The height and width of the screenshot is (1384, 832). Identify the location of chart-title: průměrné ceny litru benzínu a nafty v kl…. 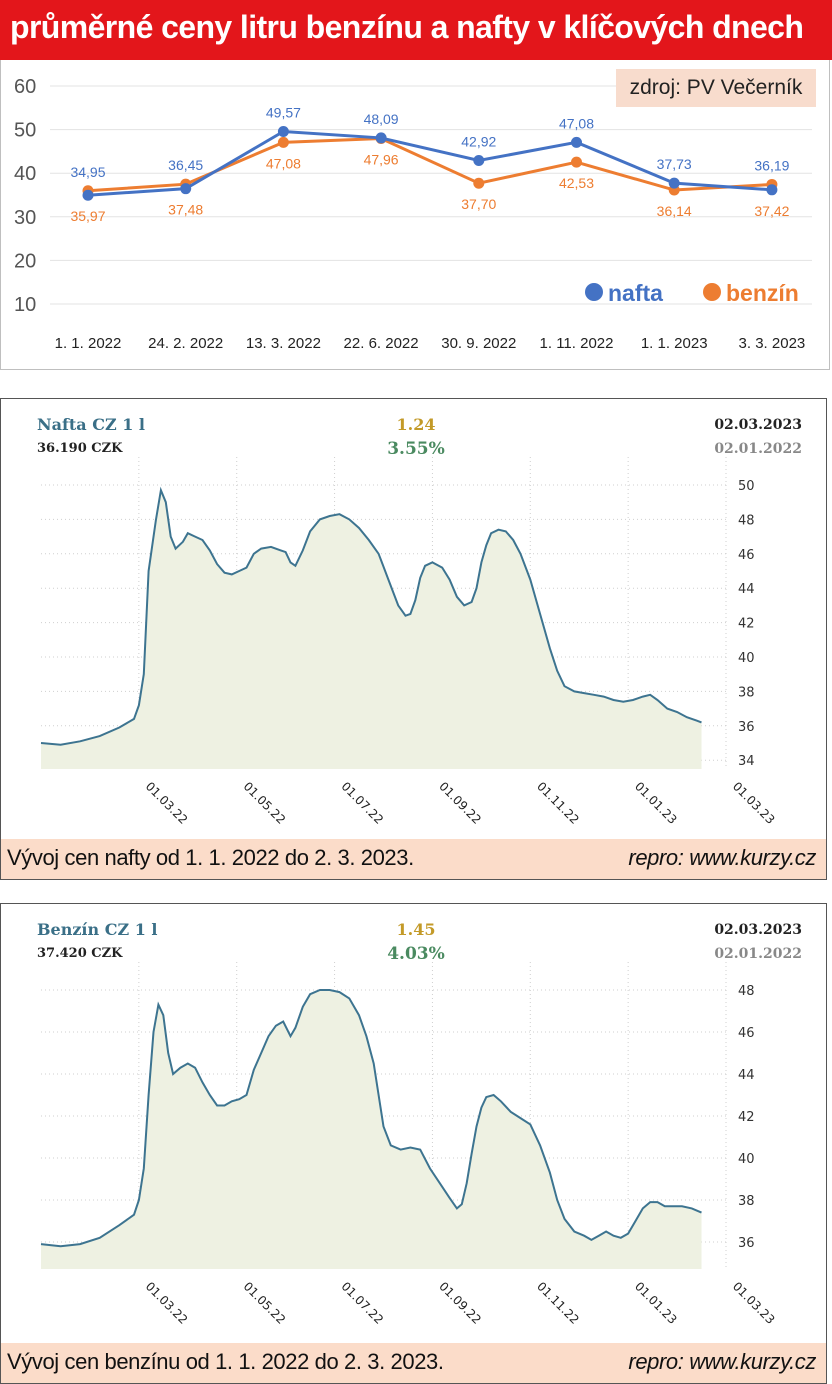
(407, 27).